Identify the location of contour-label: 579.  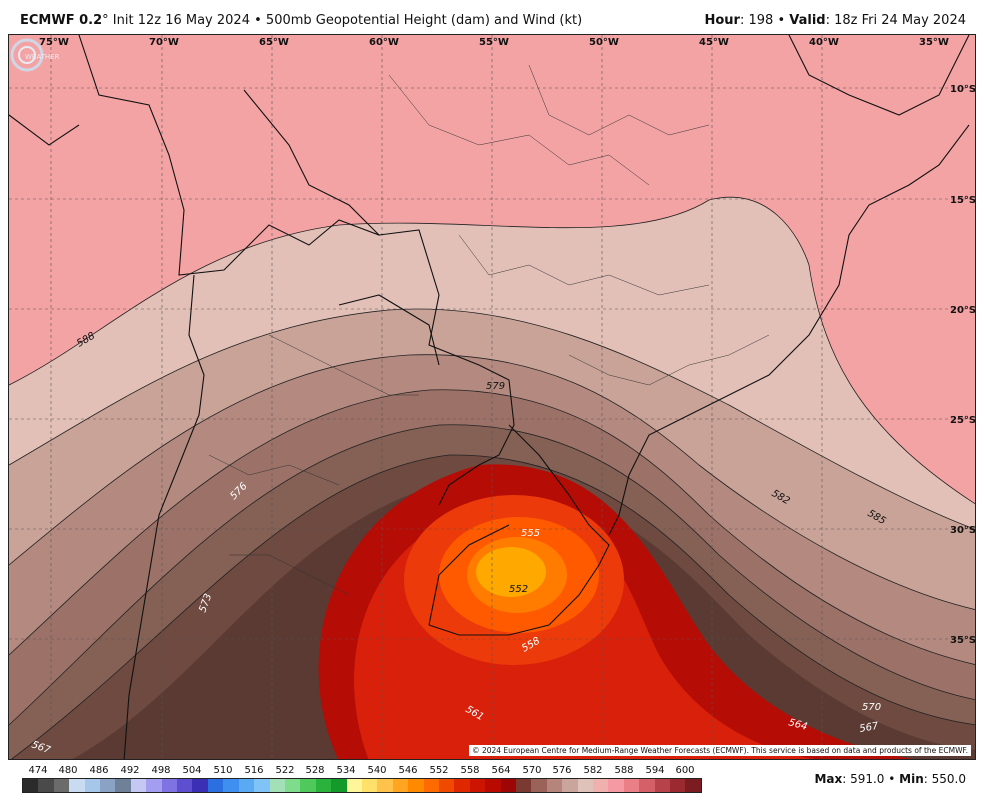
(495, 386).